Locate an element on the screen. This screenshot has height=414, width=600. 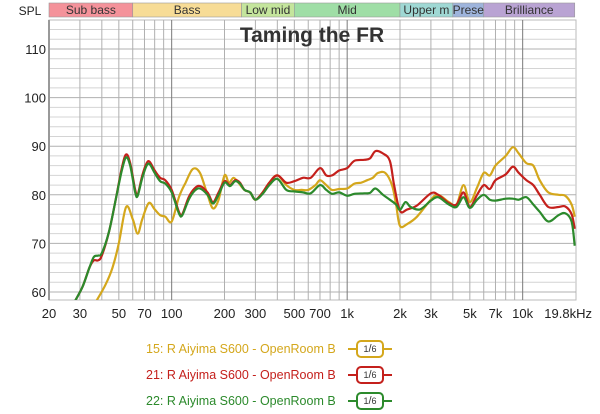
legend-item: 22: R Aiyima S600 - OpenRoom B 1/6 is located at coordinates (269, 401).